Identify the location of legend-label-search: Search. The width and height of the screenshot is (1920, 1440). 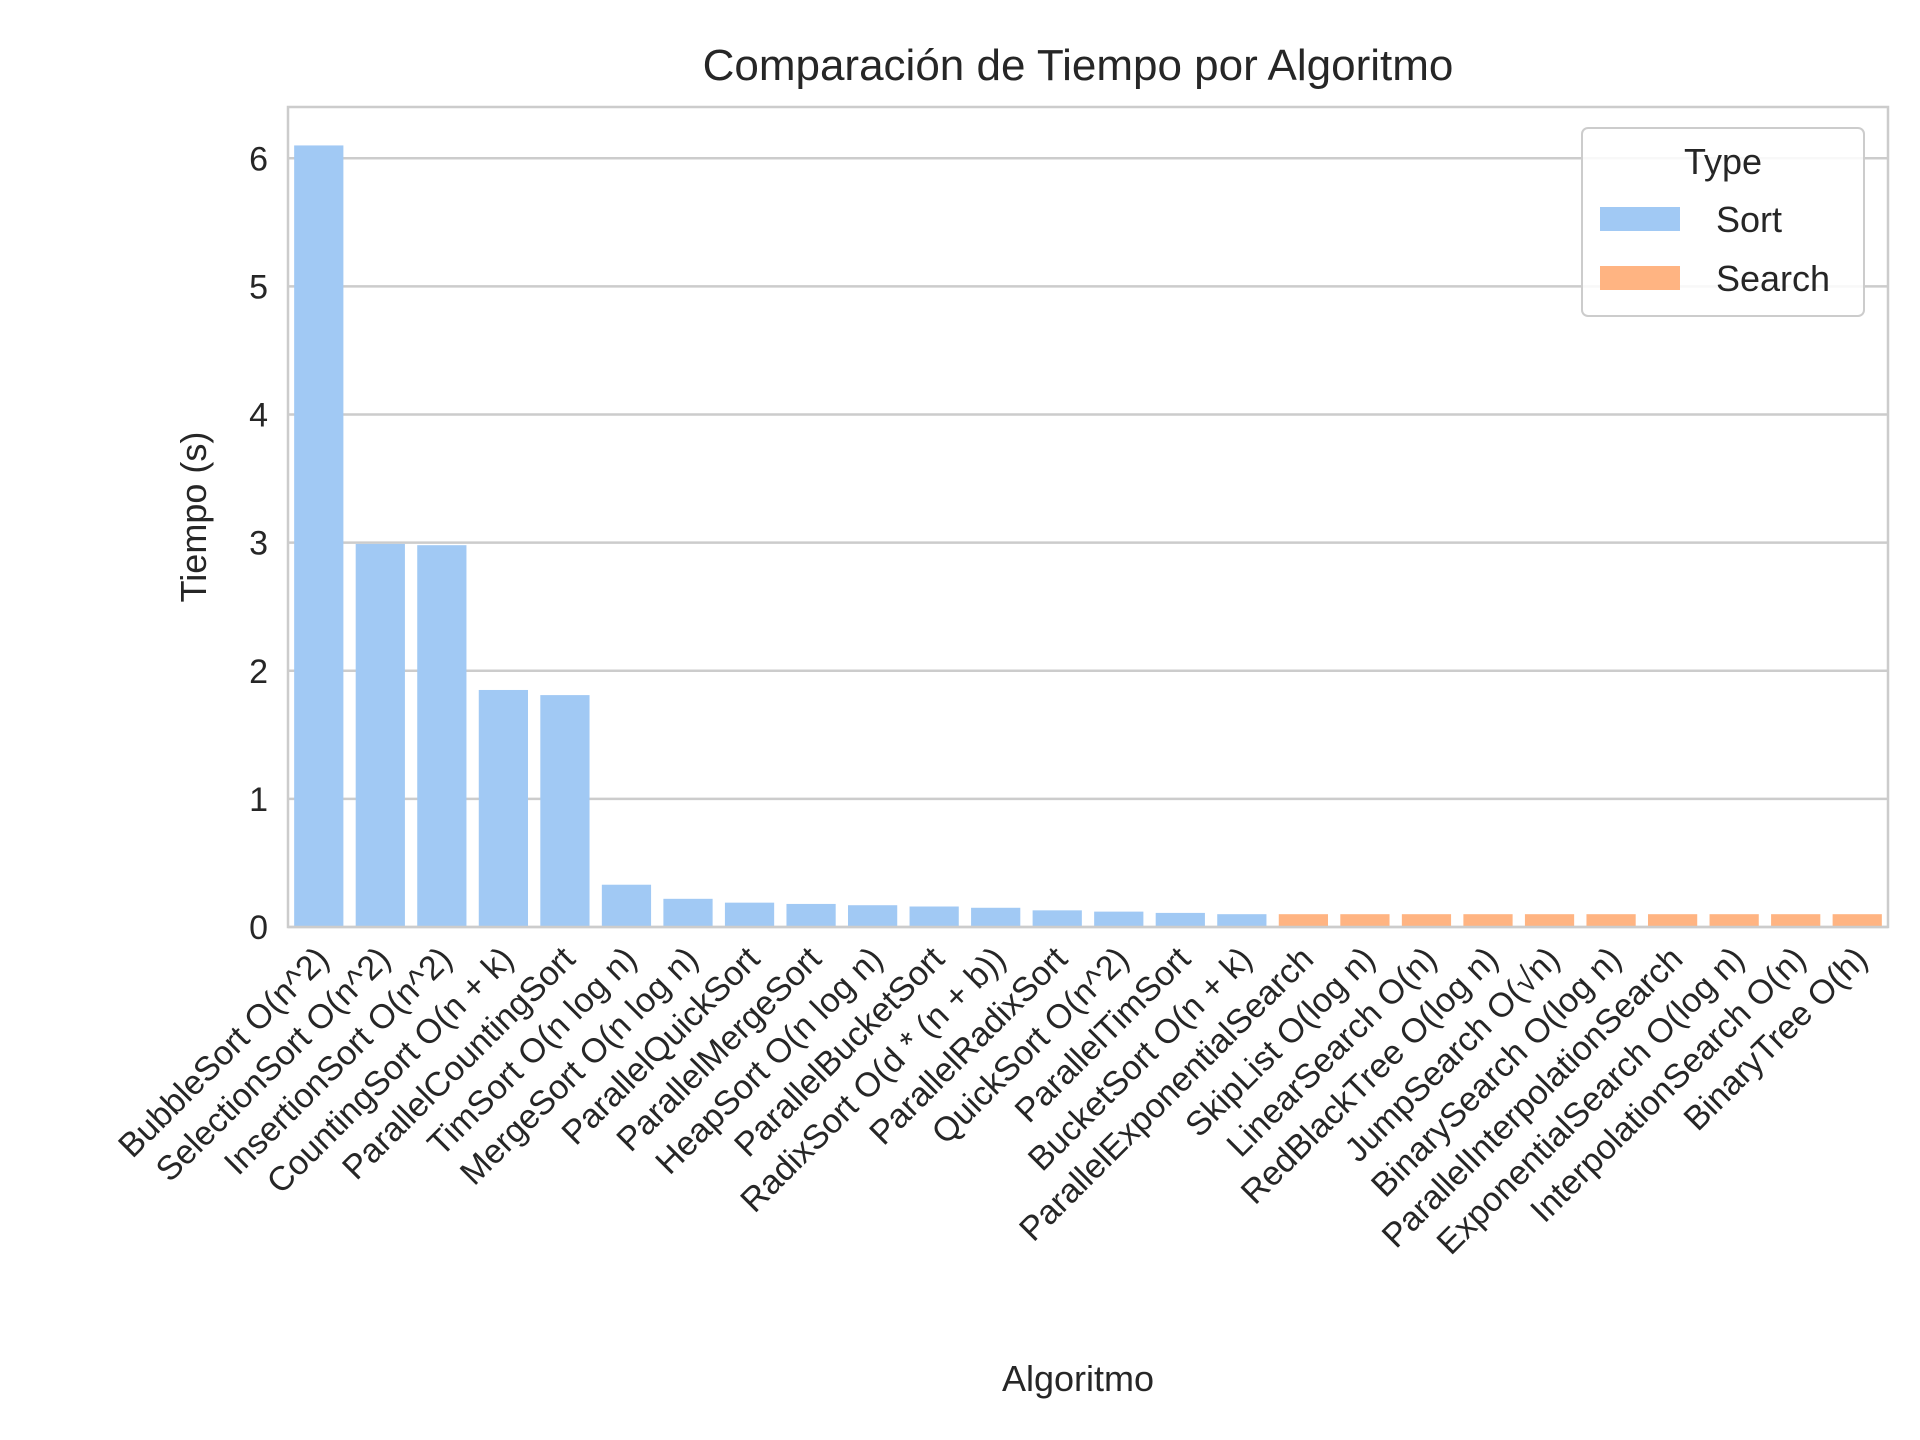
(1773, 278).